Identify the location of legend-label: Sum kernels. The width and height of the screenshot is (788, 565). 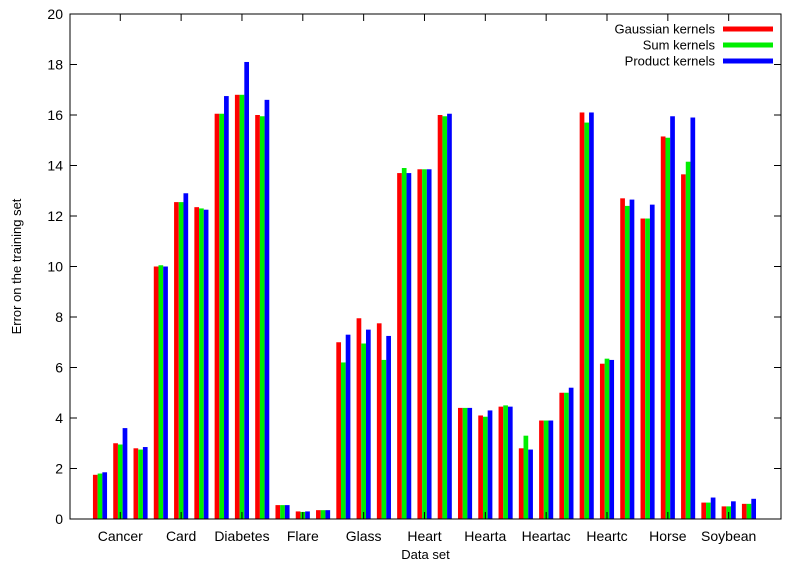
(679, 45).